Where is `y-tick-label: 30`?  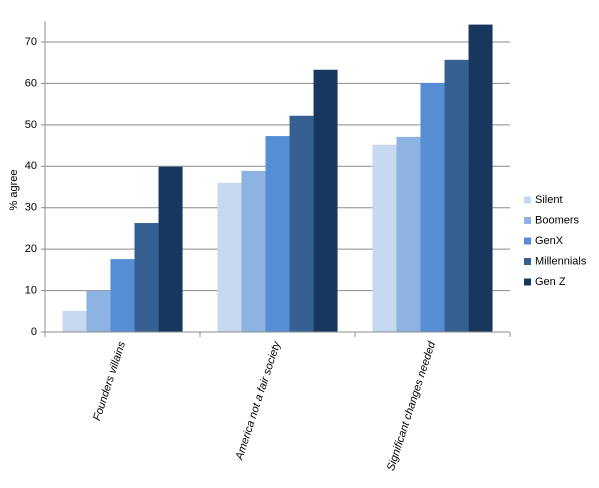 y-tick-label: 30 is located at coordinates (31, 208).